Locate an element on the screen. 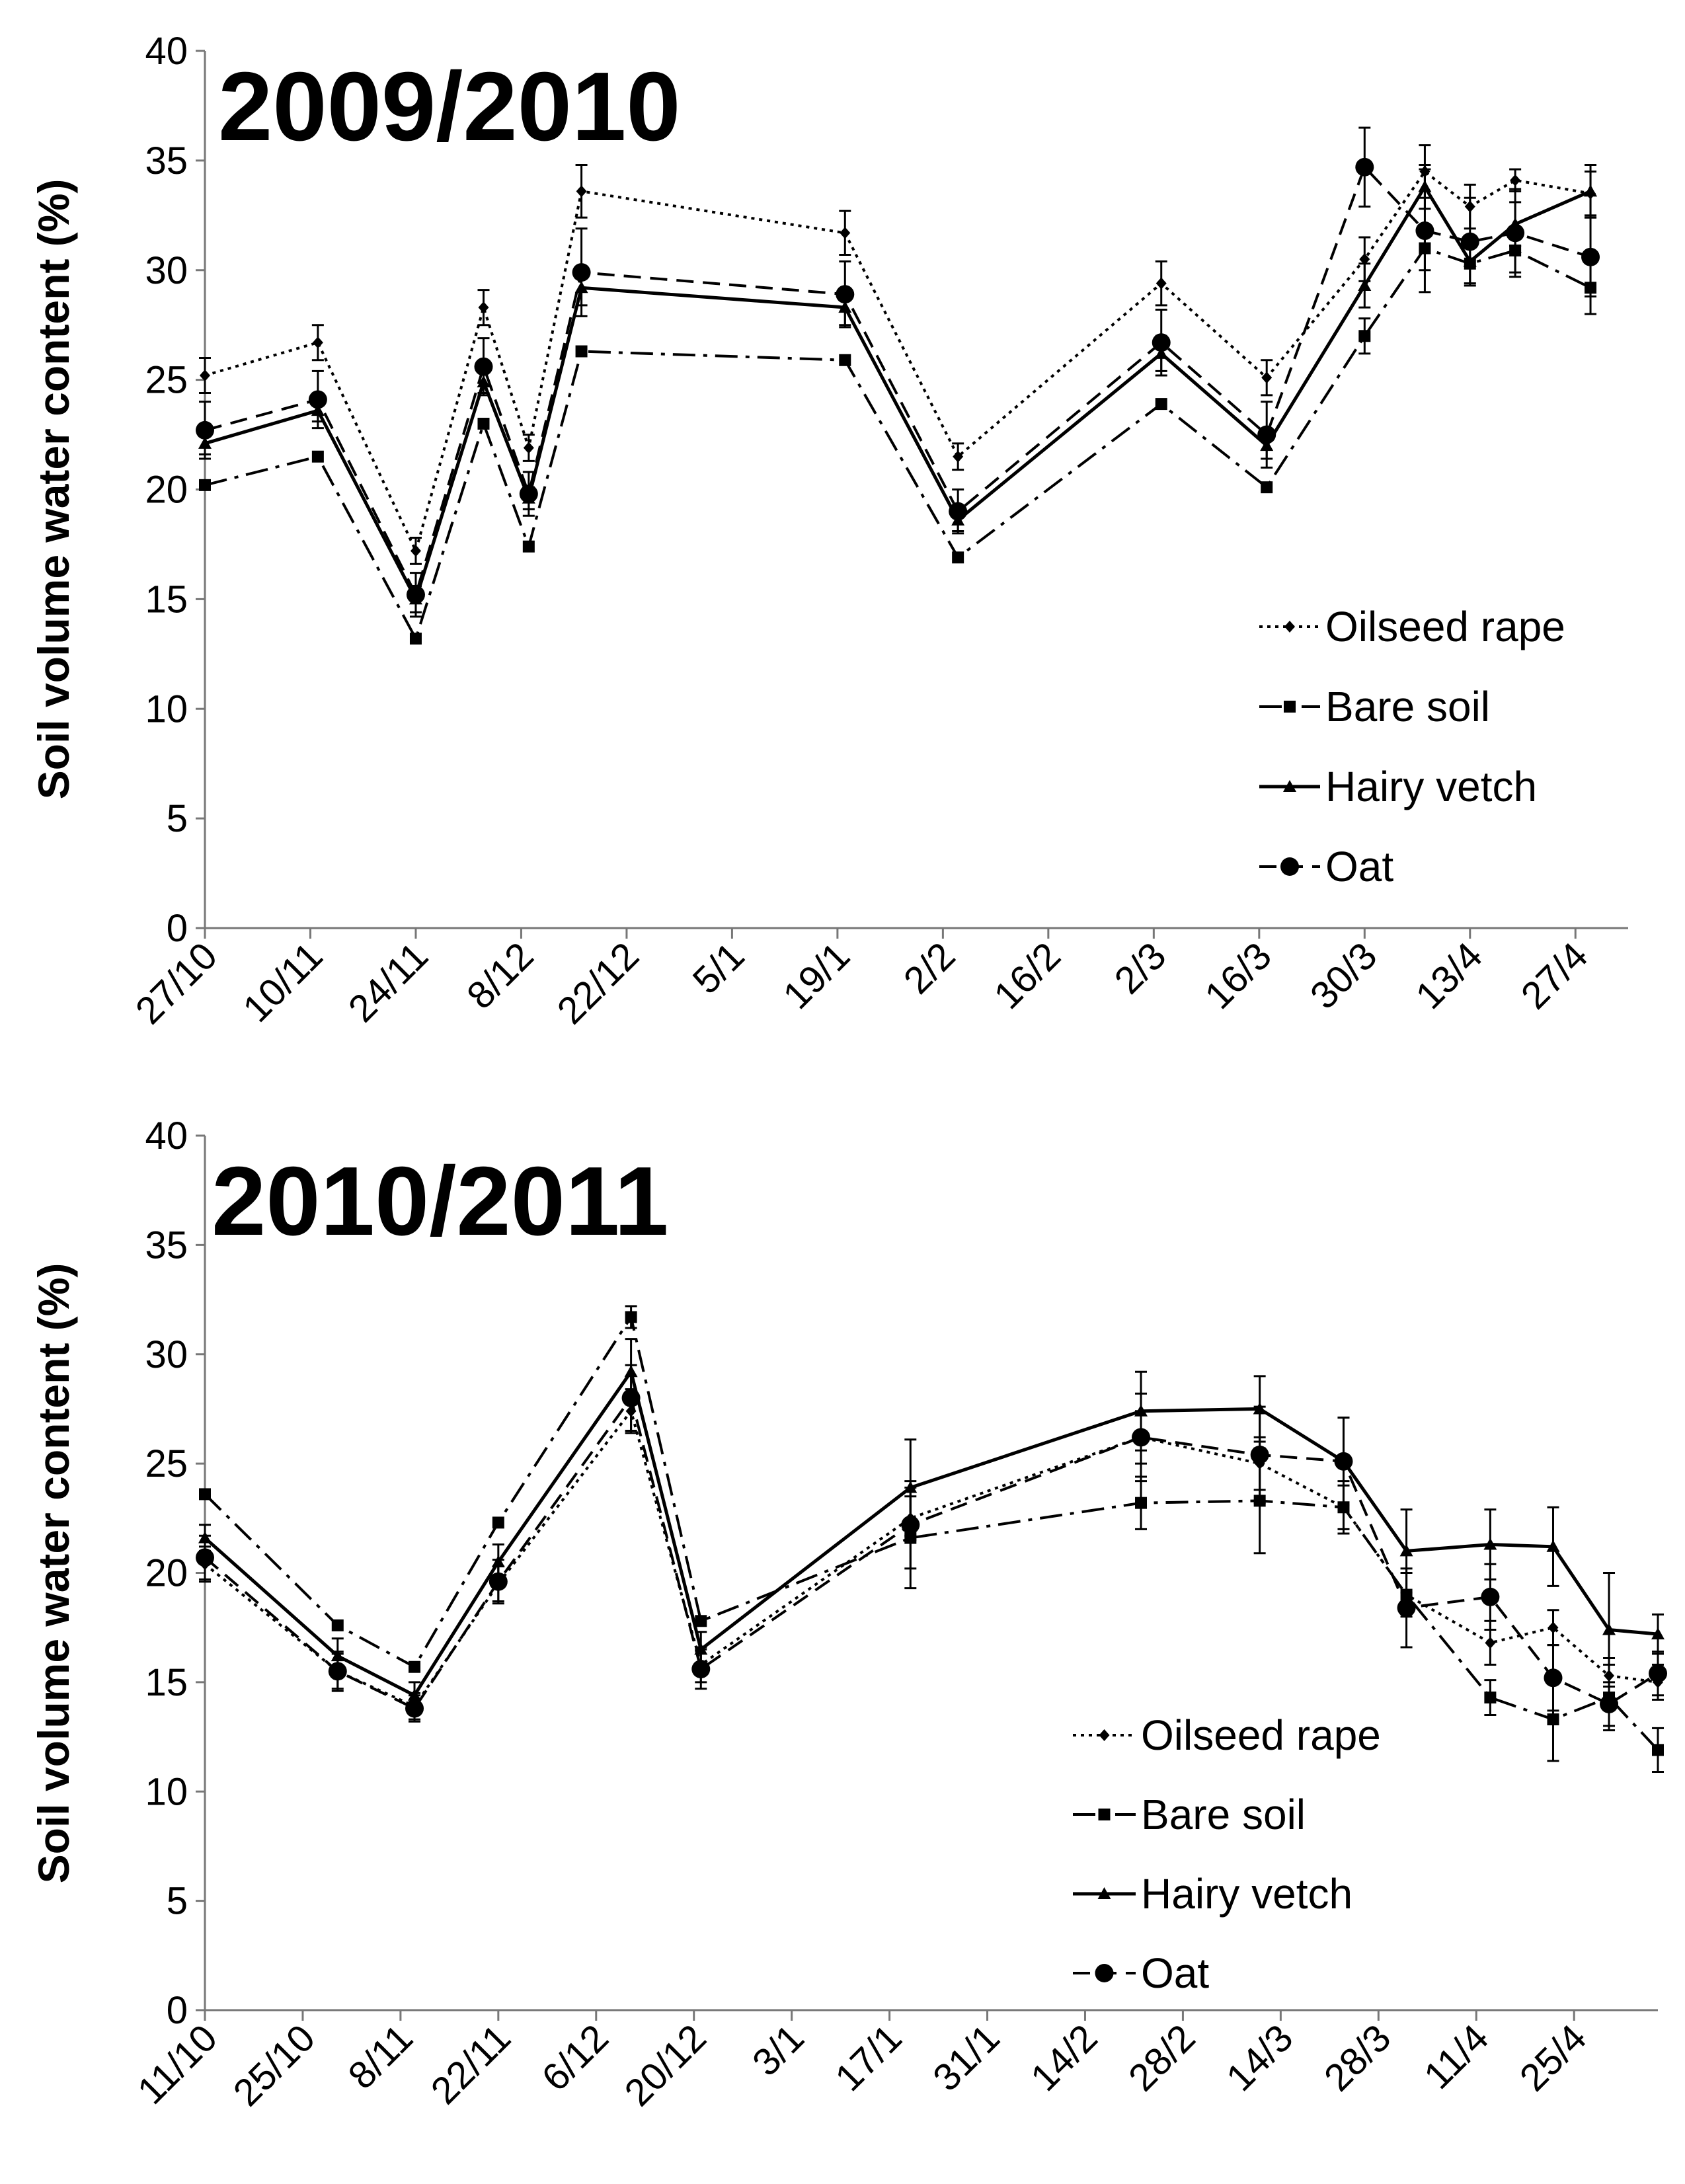  legend-label: Oilseed rape is located at coordinates (1261, 1735).